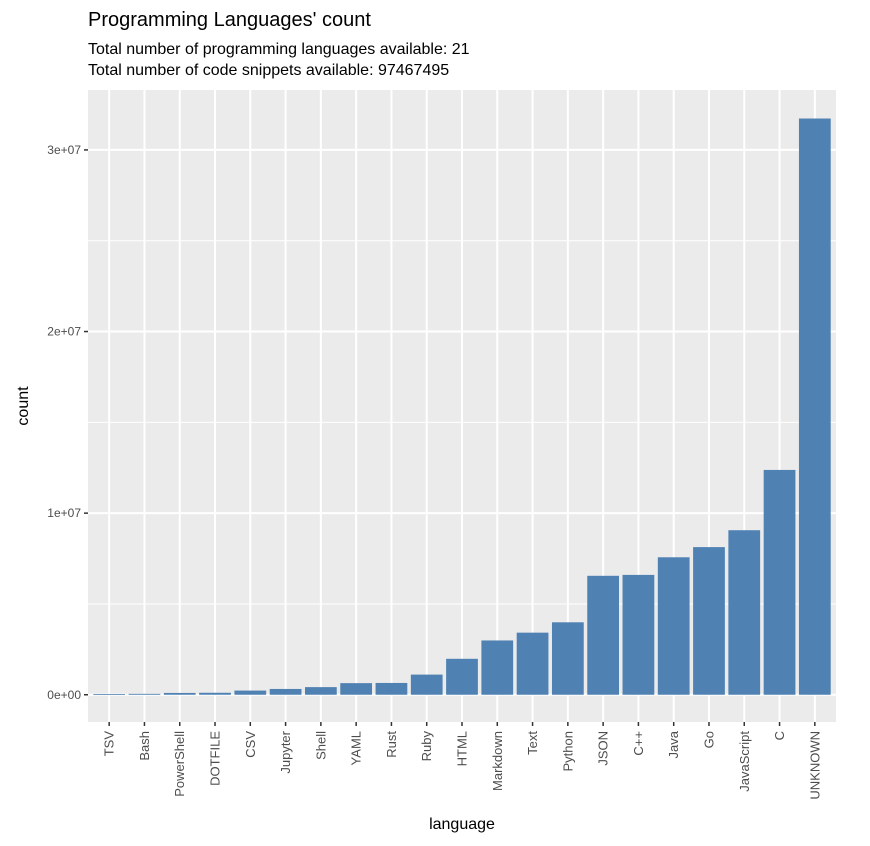 The width and height of the screenshot is (870, 846). What do you see at coordinates (179, 764) in the screenshot?
I see `x-tick-label: PowerShell` at bounding box center [179, 764].